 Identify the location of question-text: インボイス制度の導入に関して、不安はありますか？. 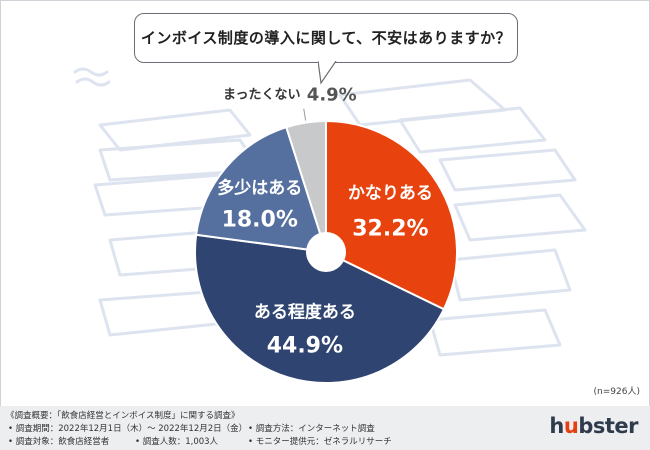
(326, 38).